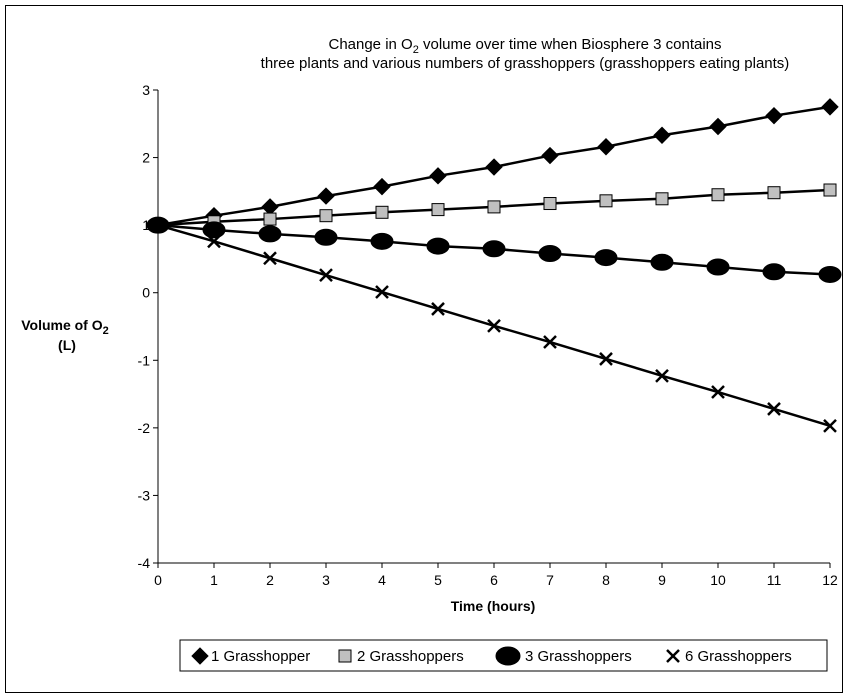 This screenshot has height=698, width=850. I want to click on y-tick-label: -4, so click(144, 563).